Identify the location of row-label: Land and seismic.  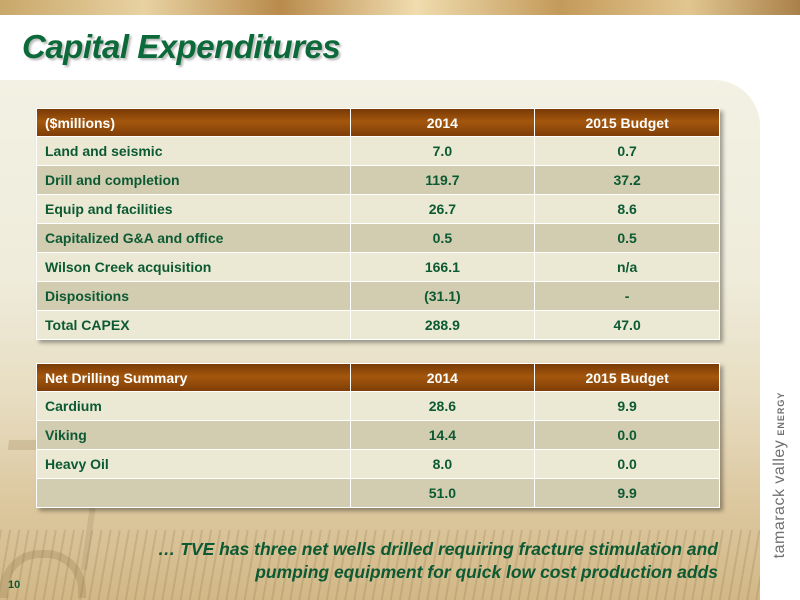
(193, 151).